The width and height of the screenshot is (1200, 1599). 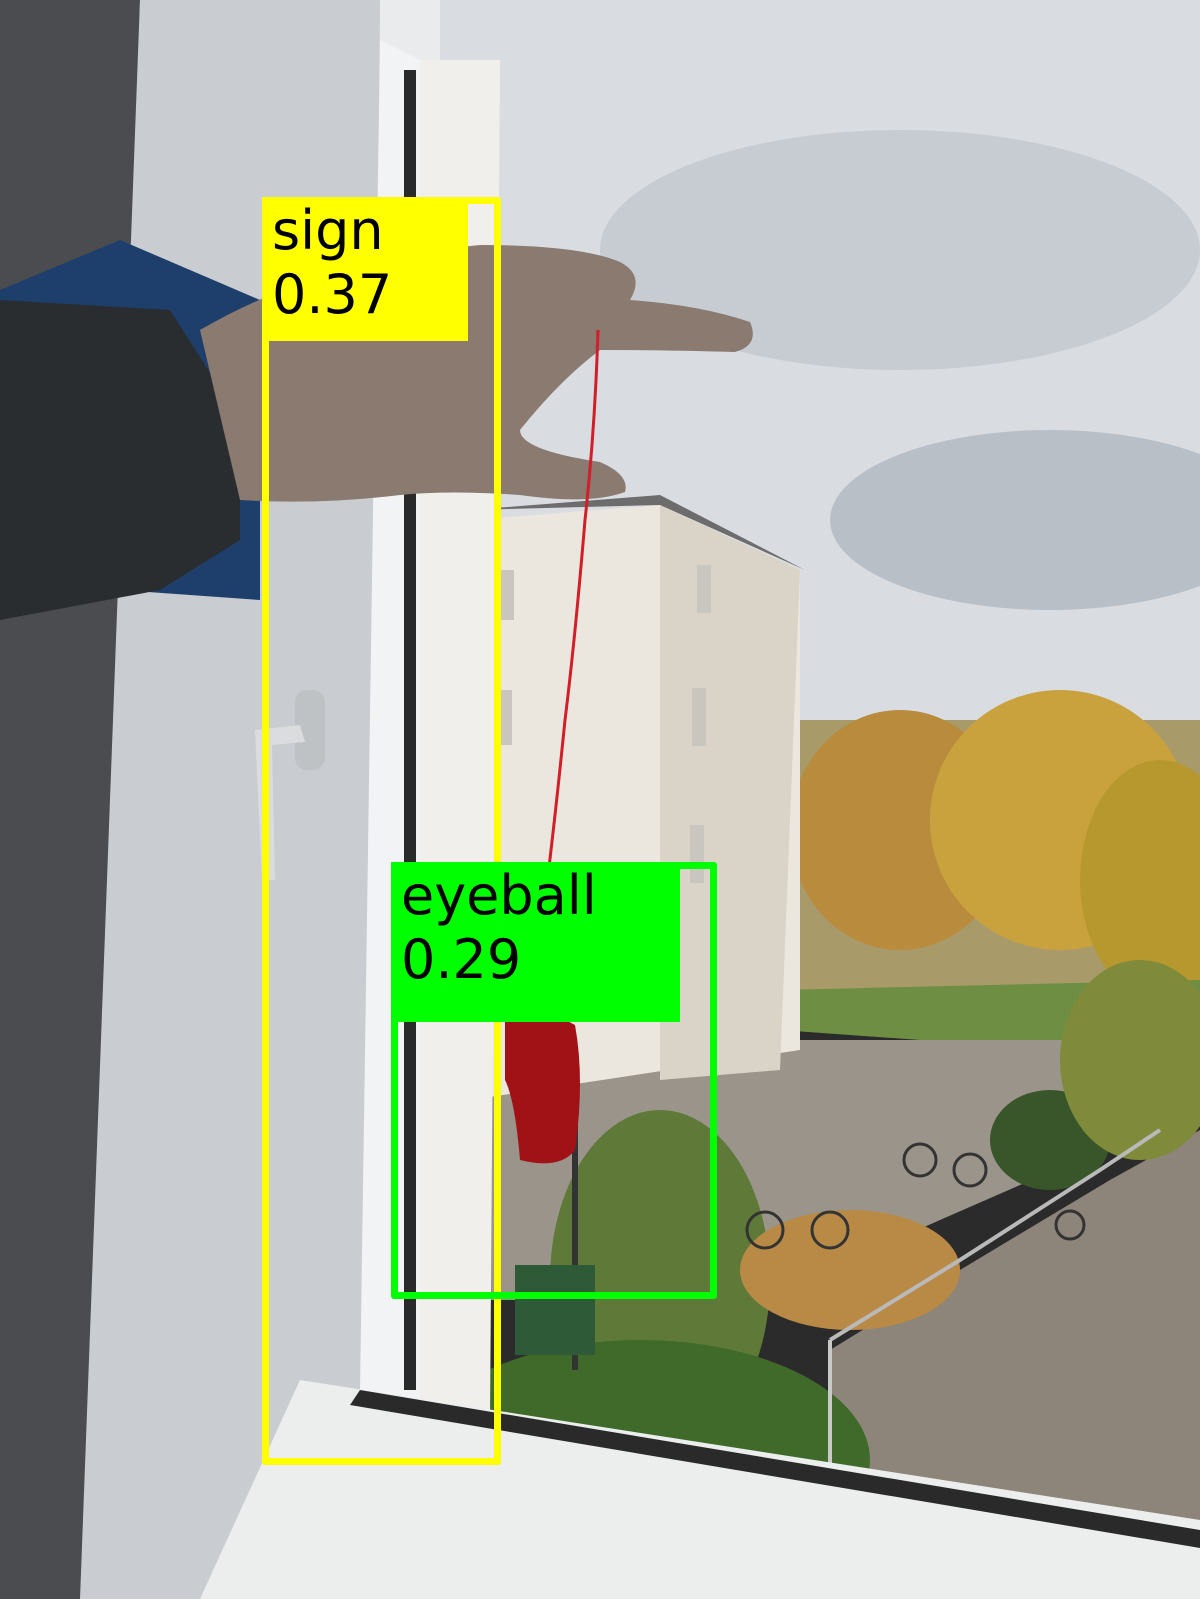 What do you see at coordinates (542, 1088) in the screenshot?
I see `whistle` at bounding box center [542, 1088].